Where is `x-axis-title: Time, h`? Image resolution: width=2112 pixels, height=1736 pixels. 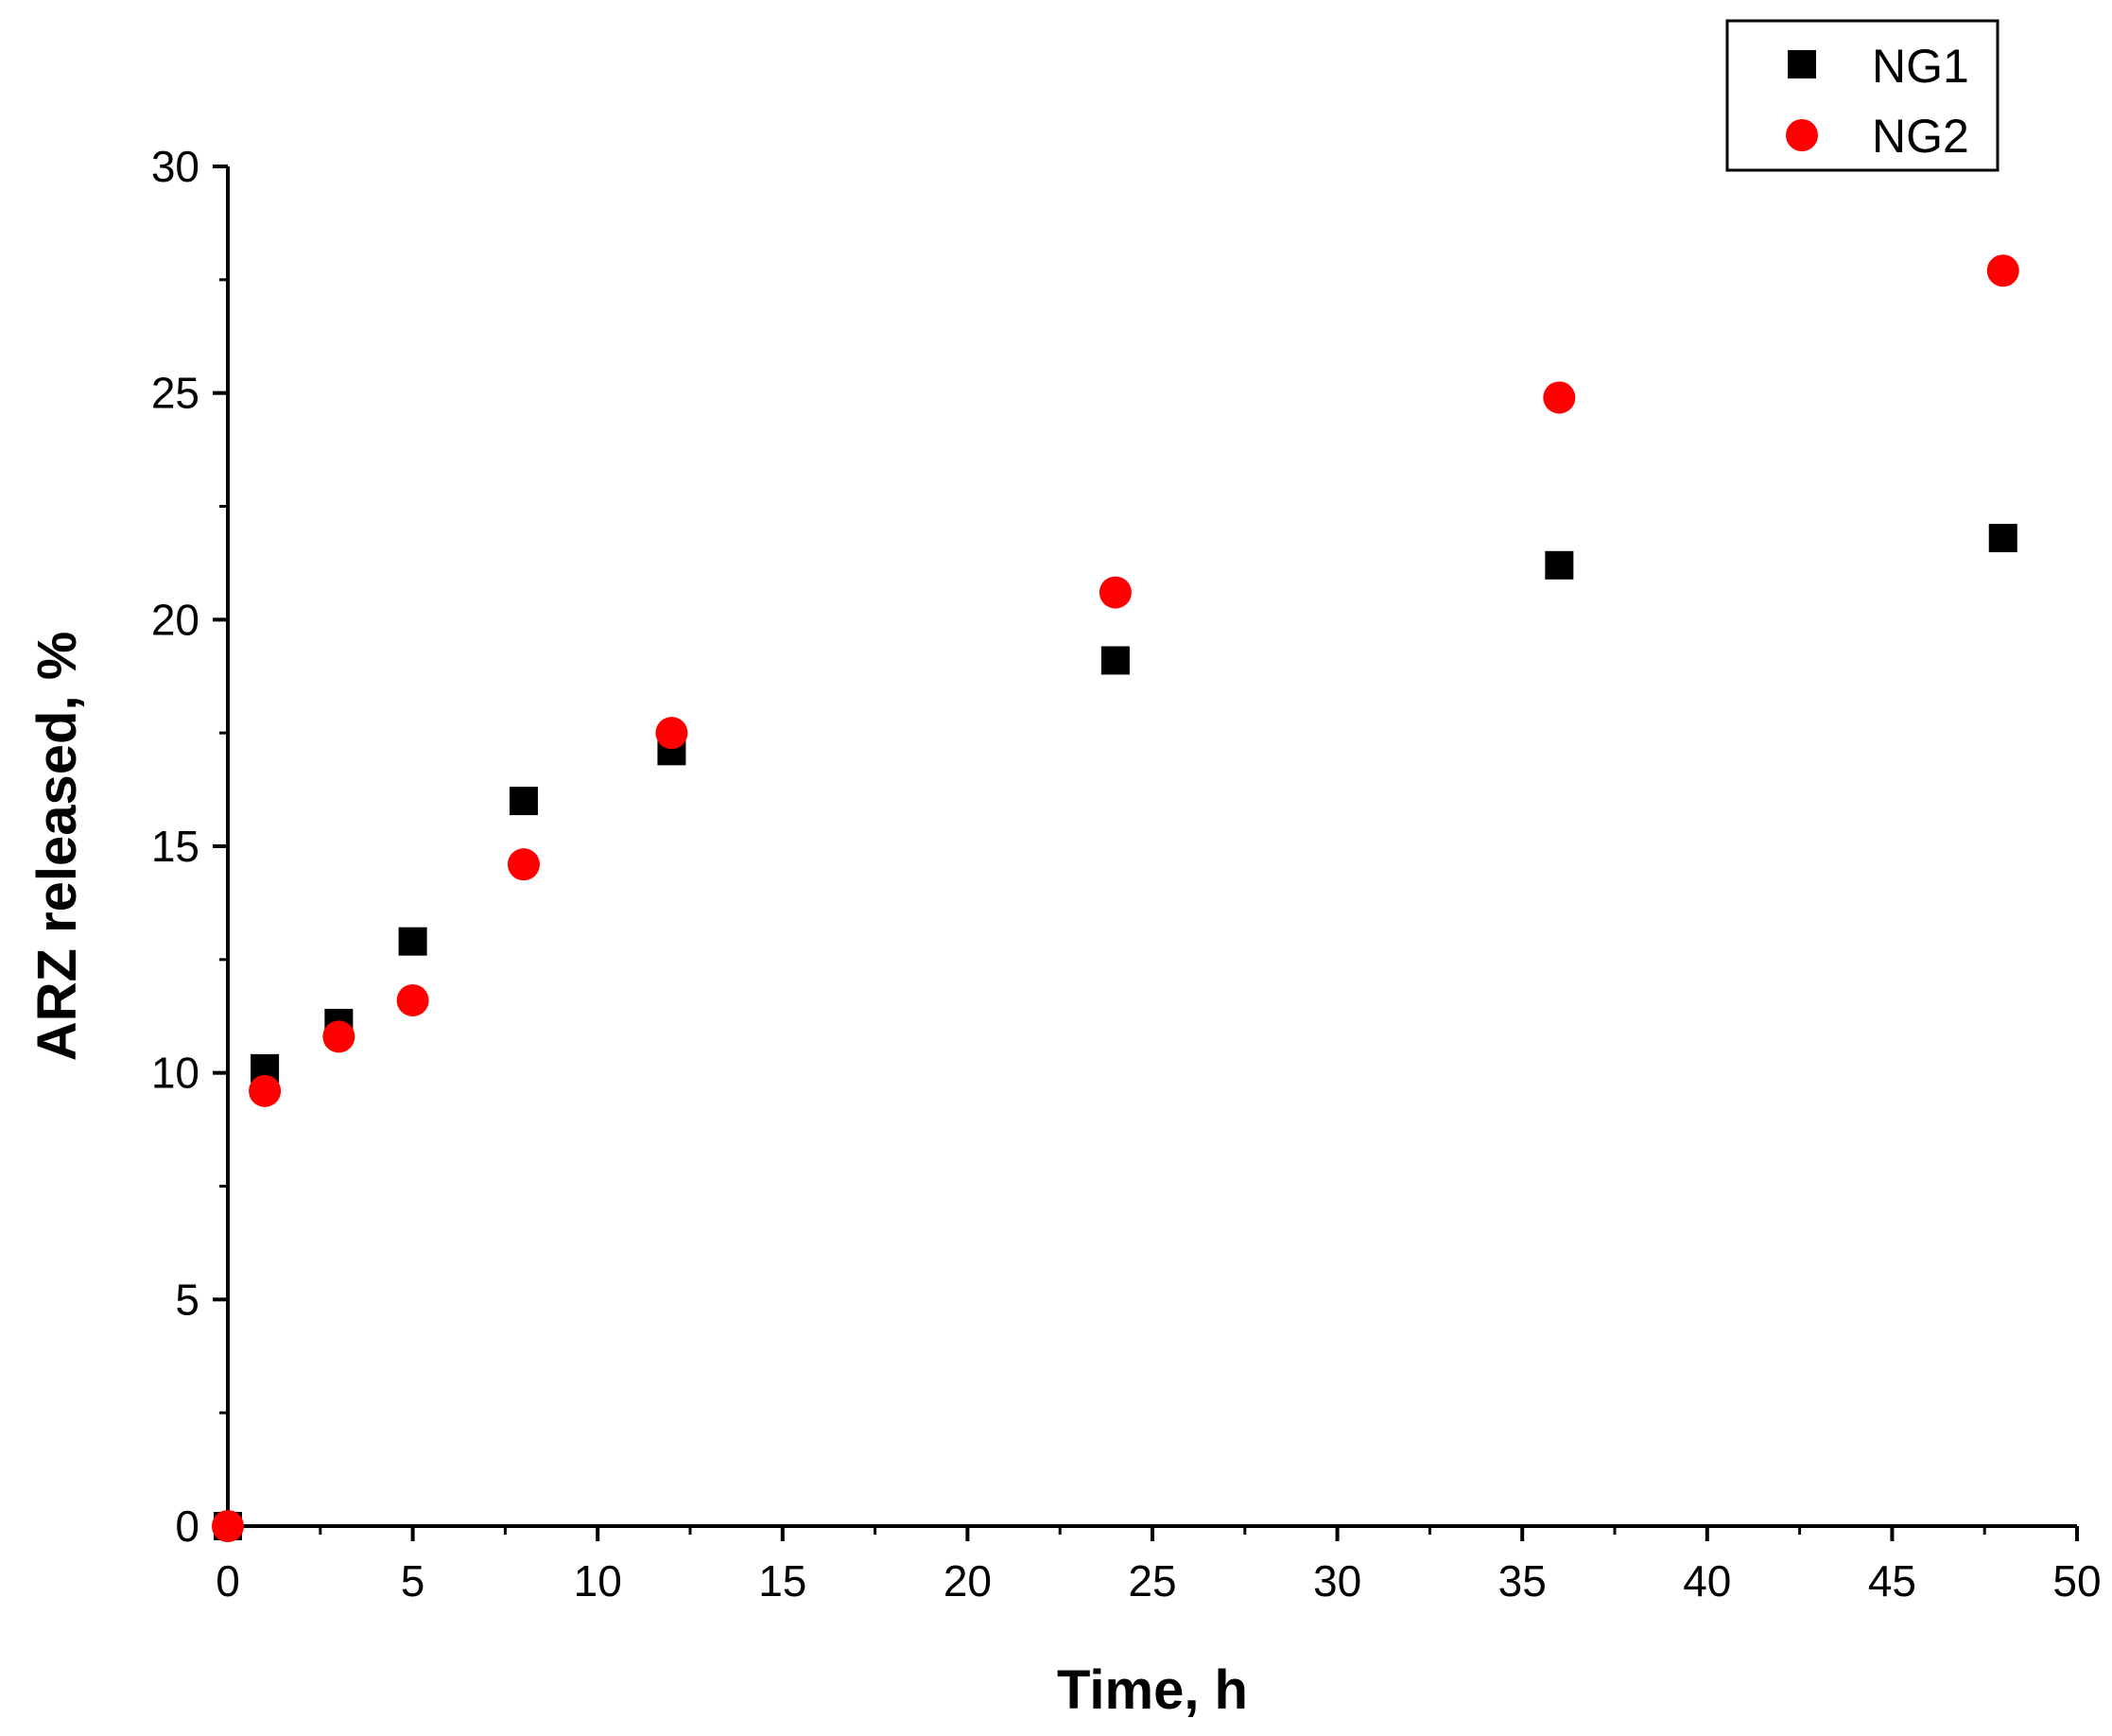
x-axis-title: Time, h is located at coordinates (1153, 1690).